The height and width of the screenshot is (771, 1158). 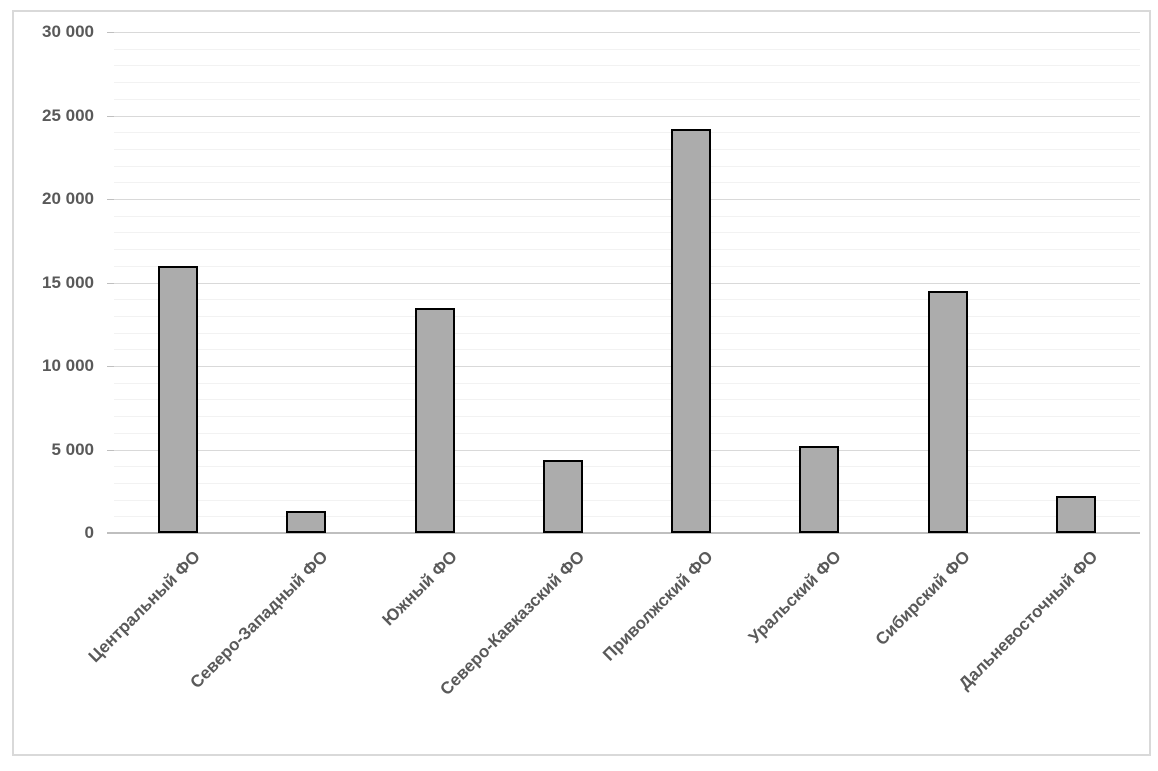 What do you see at coordinates (68, 115) in the screenshot?
I see `y-tick-label: 25 000` at bounding box center [68, 115].